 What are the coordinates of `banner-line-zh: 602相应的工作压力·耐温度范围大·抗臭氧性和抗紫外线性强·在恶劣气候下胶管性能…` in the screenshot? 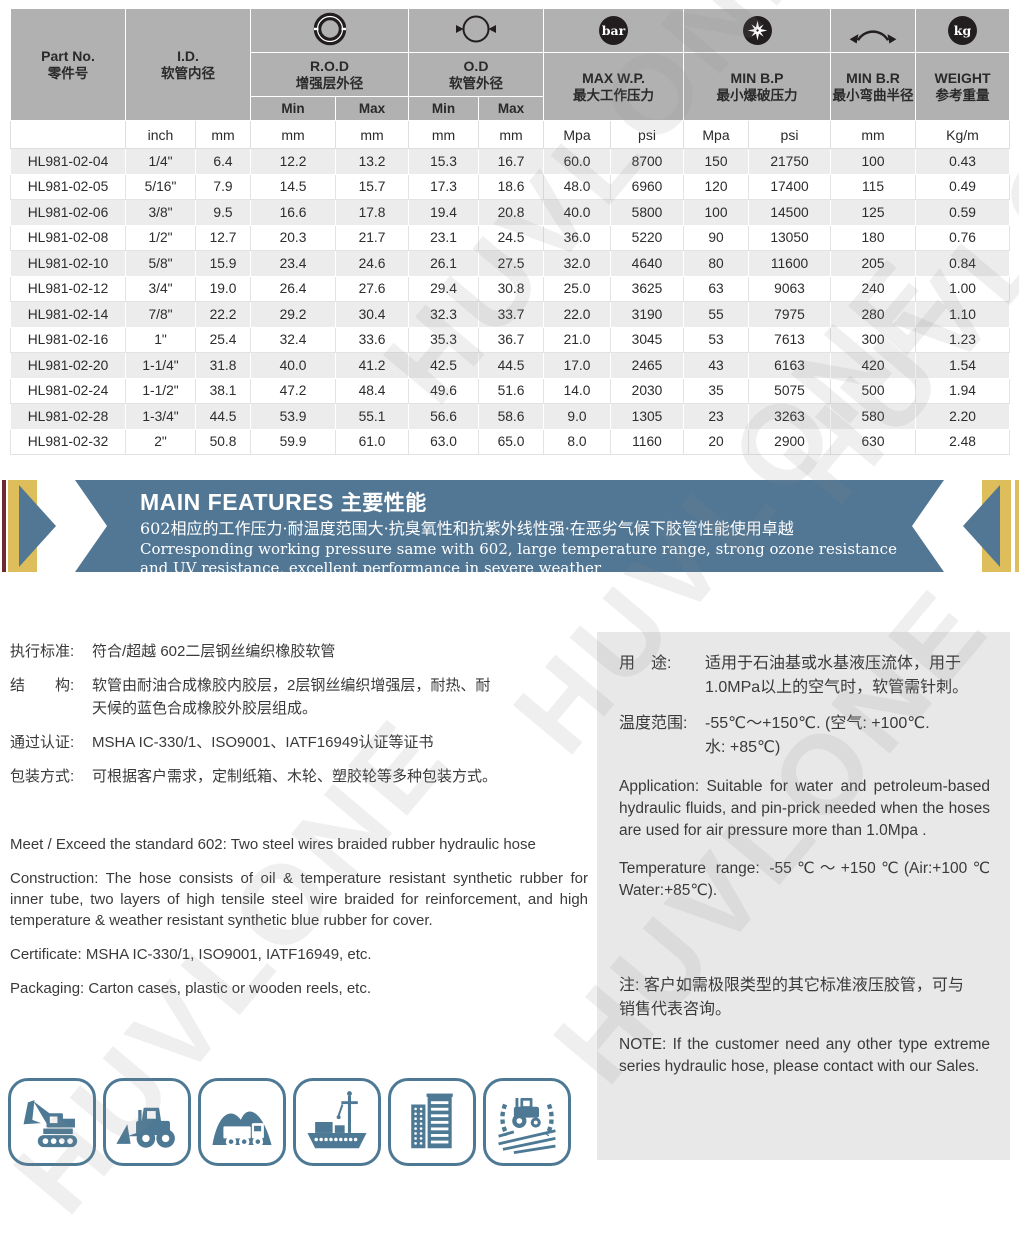 It's located at (467, 528).